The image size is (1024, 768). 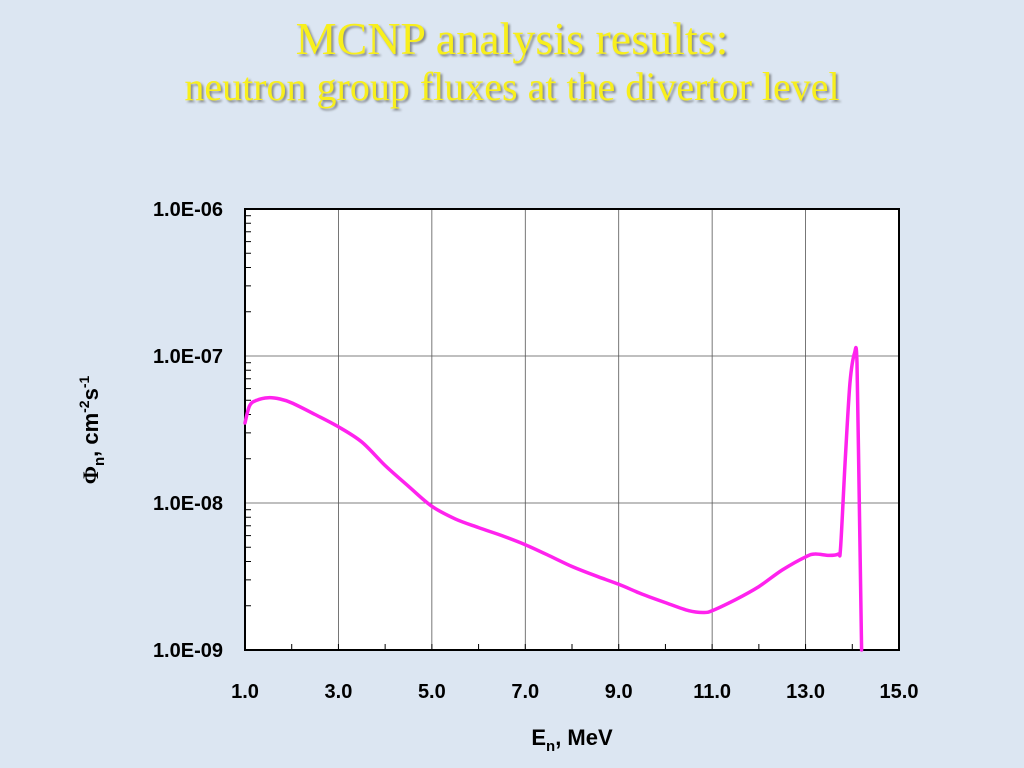 What do you see at coordinates (712, 692) in the screenshot?
I see `x-tick-label: 11.0` at bounding box center [712, 692].